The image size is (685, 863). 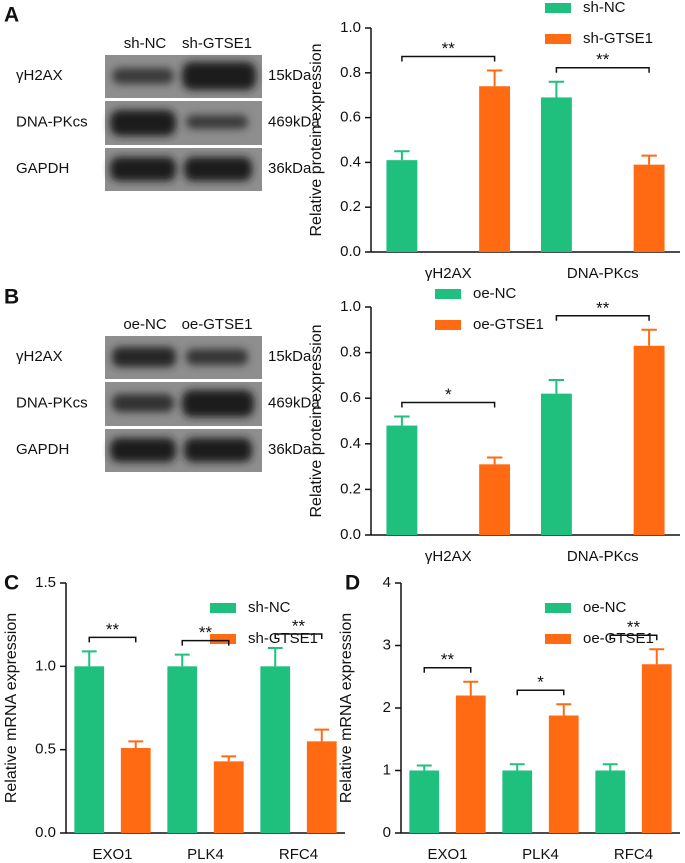 I want to click on lane-label: sh-NC, so click(x=145, y=43).